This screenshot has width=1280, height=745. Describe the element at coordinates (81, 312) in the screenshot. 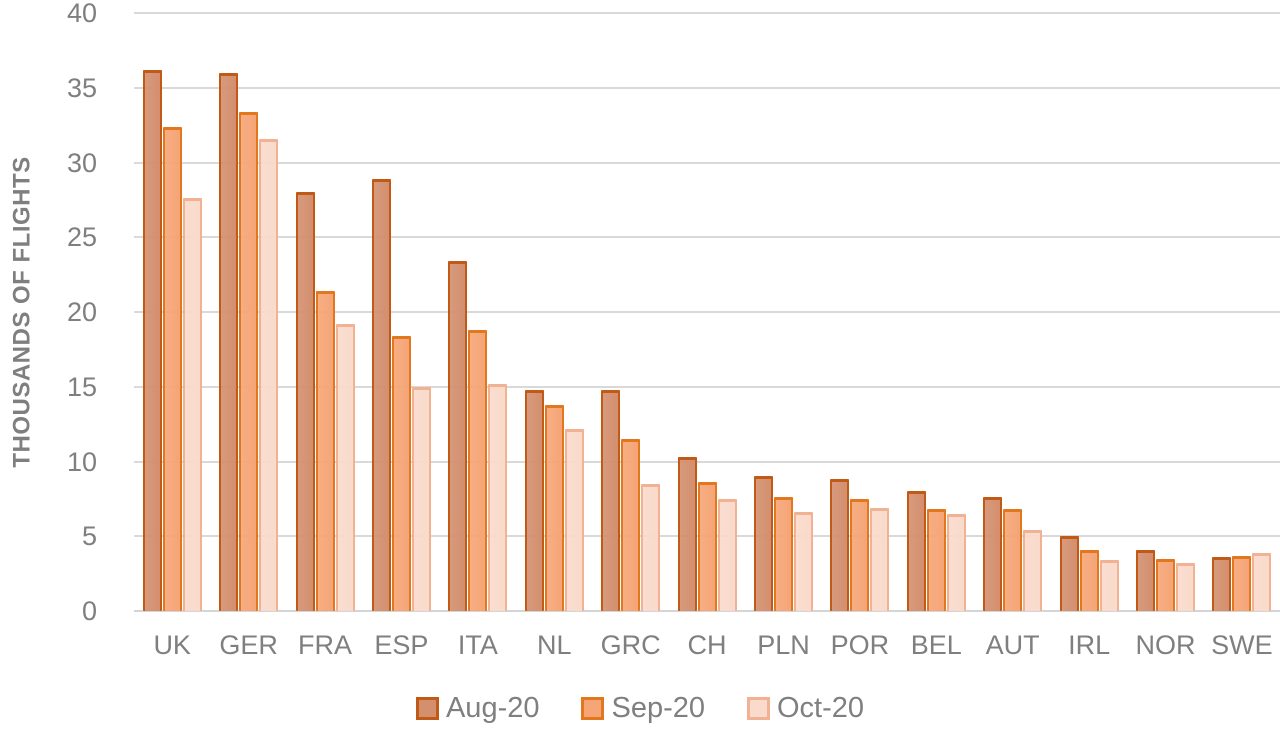

I see `y-tick-20: 20` at that location.